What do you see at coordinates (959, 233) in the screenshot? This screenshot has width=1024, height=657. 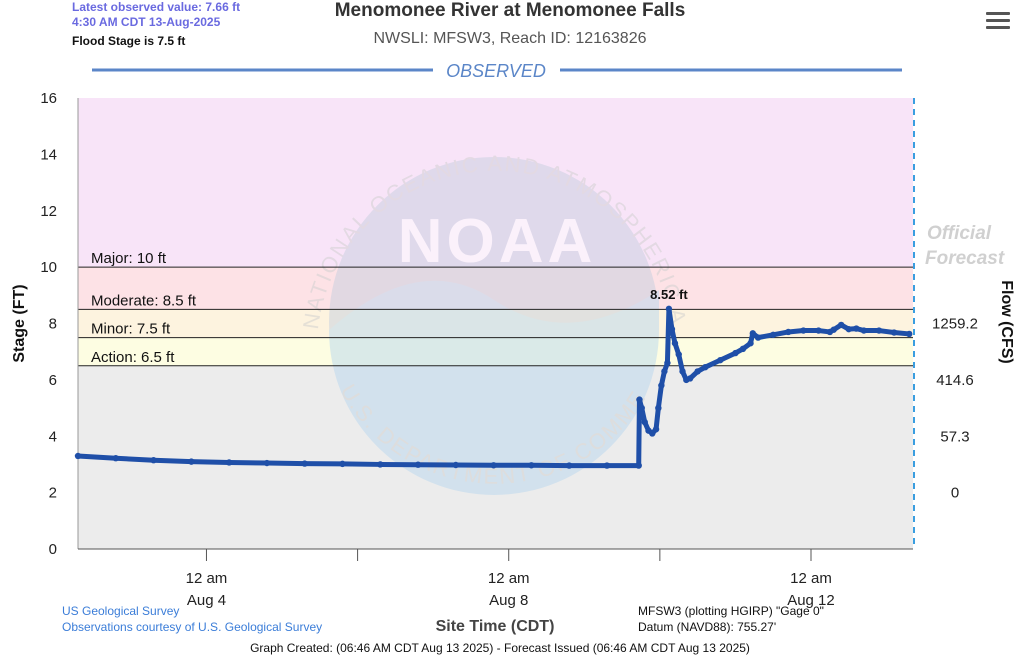 I see `forecast-label-official: Official` at bounding box center [959, 233].